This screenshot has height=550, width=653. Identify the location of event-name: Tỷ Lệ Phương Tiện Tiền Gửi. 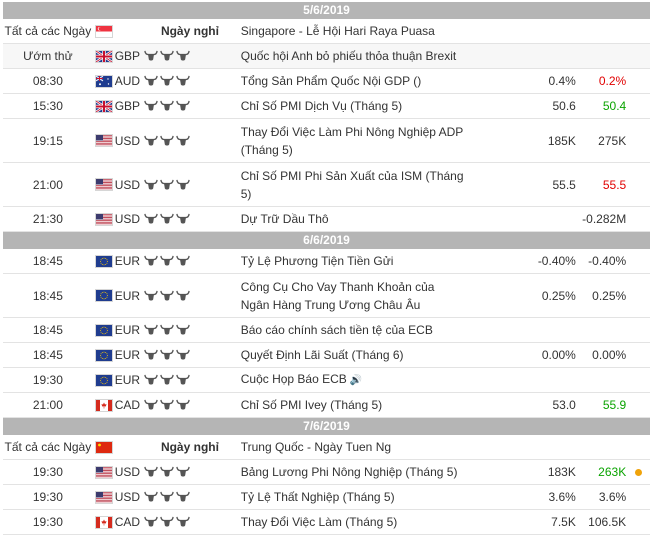
(350, 261).